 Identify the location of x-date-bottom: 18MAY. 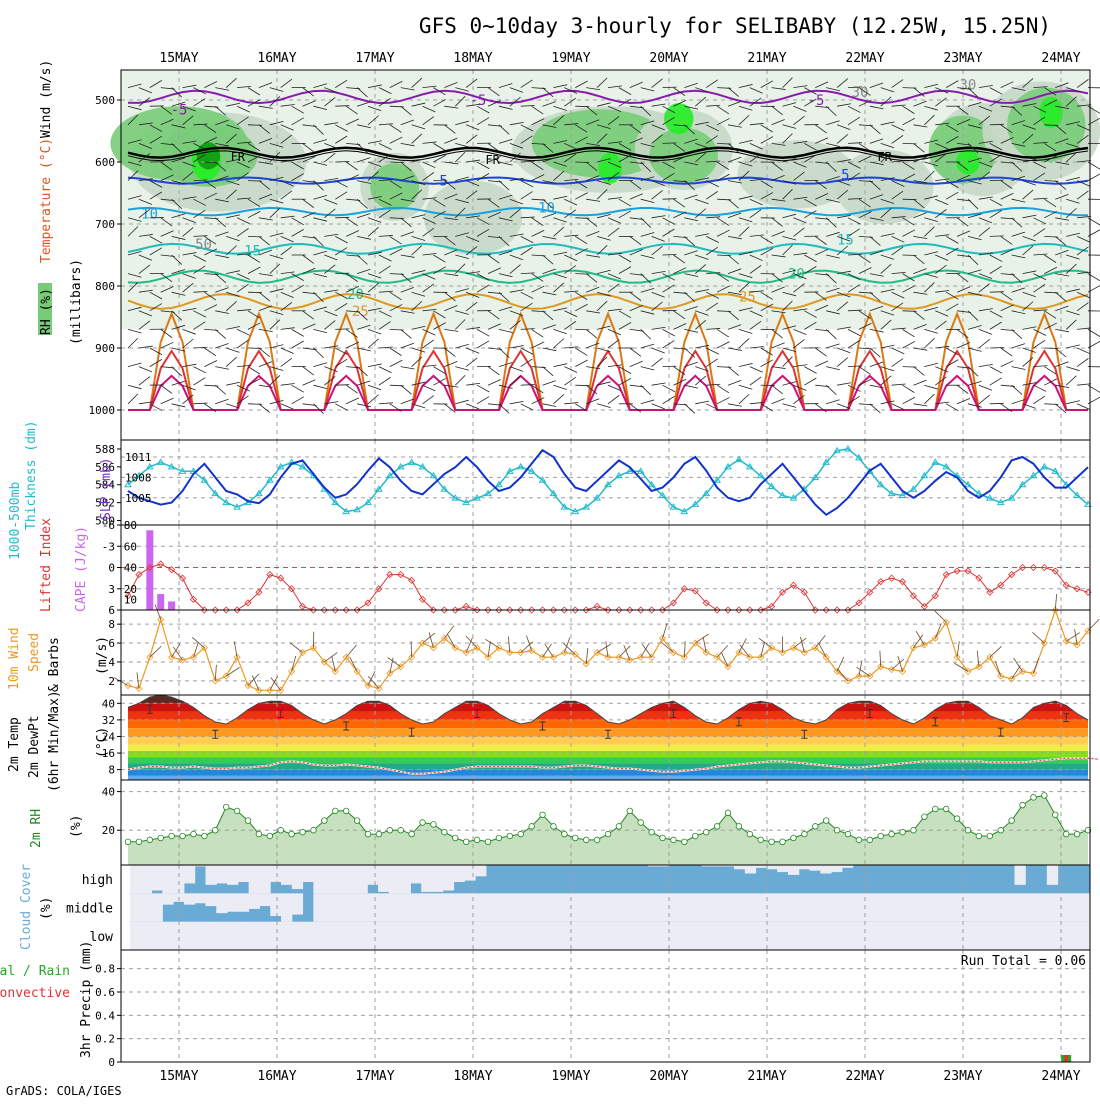
(472, 1076).